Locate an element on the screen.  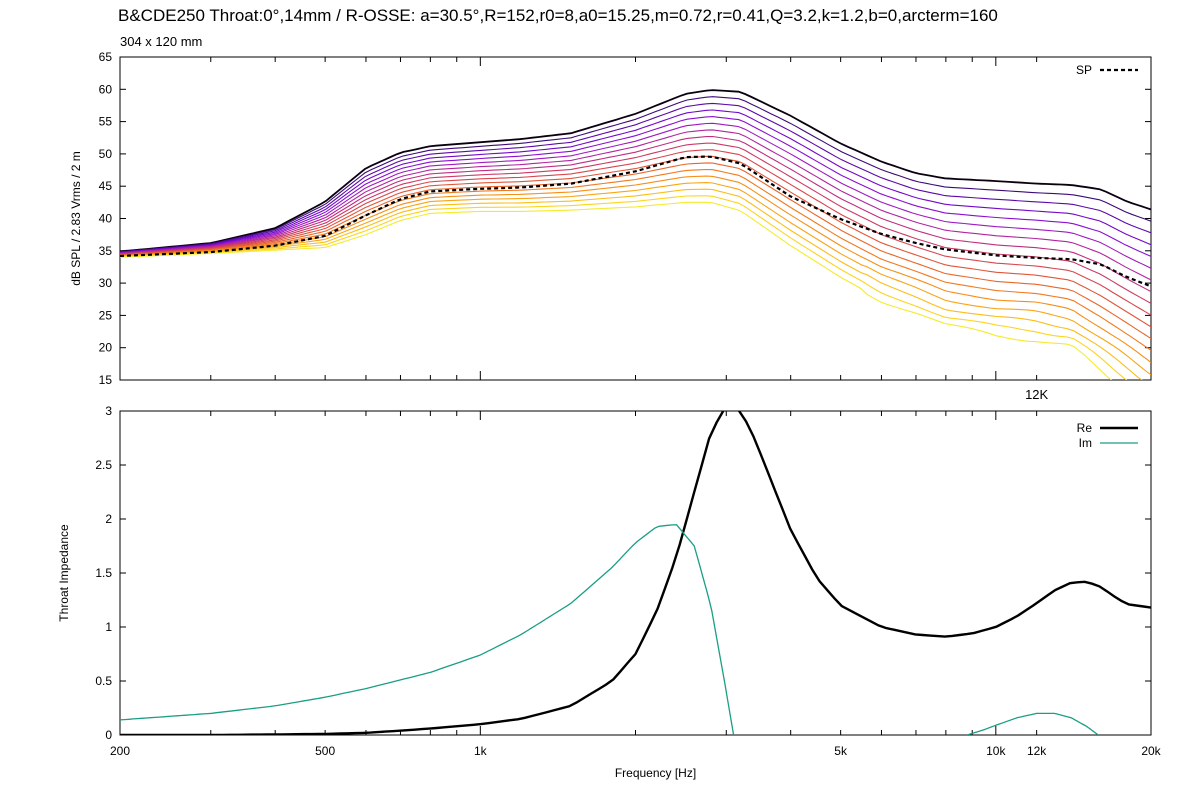
impedance-xtick-label: 500 is located at coordinates (325, 751).